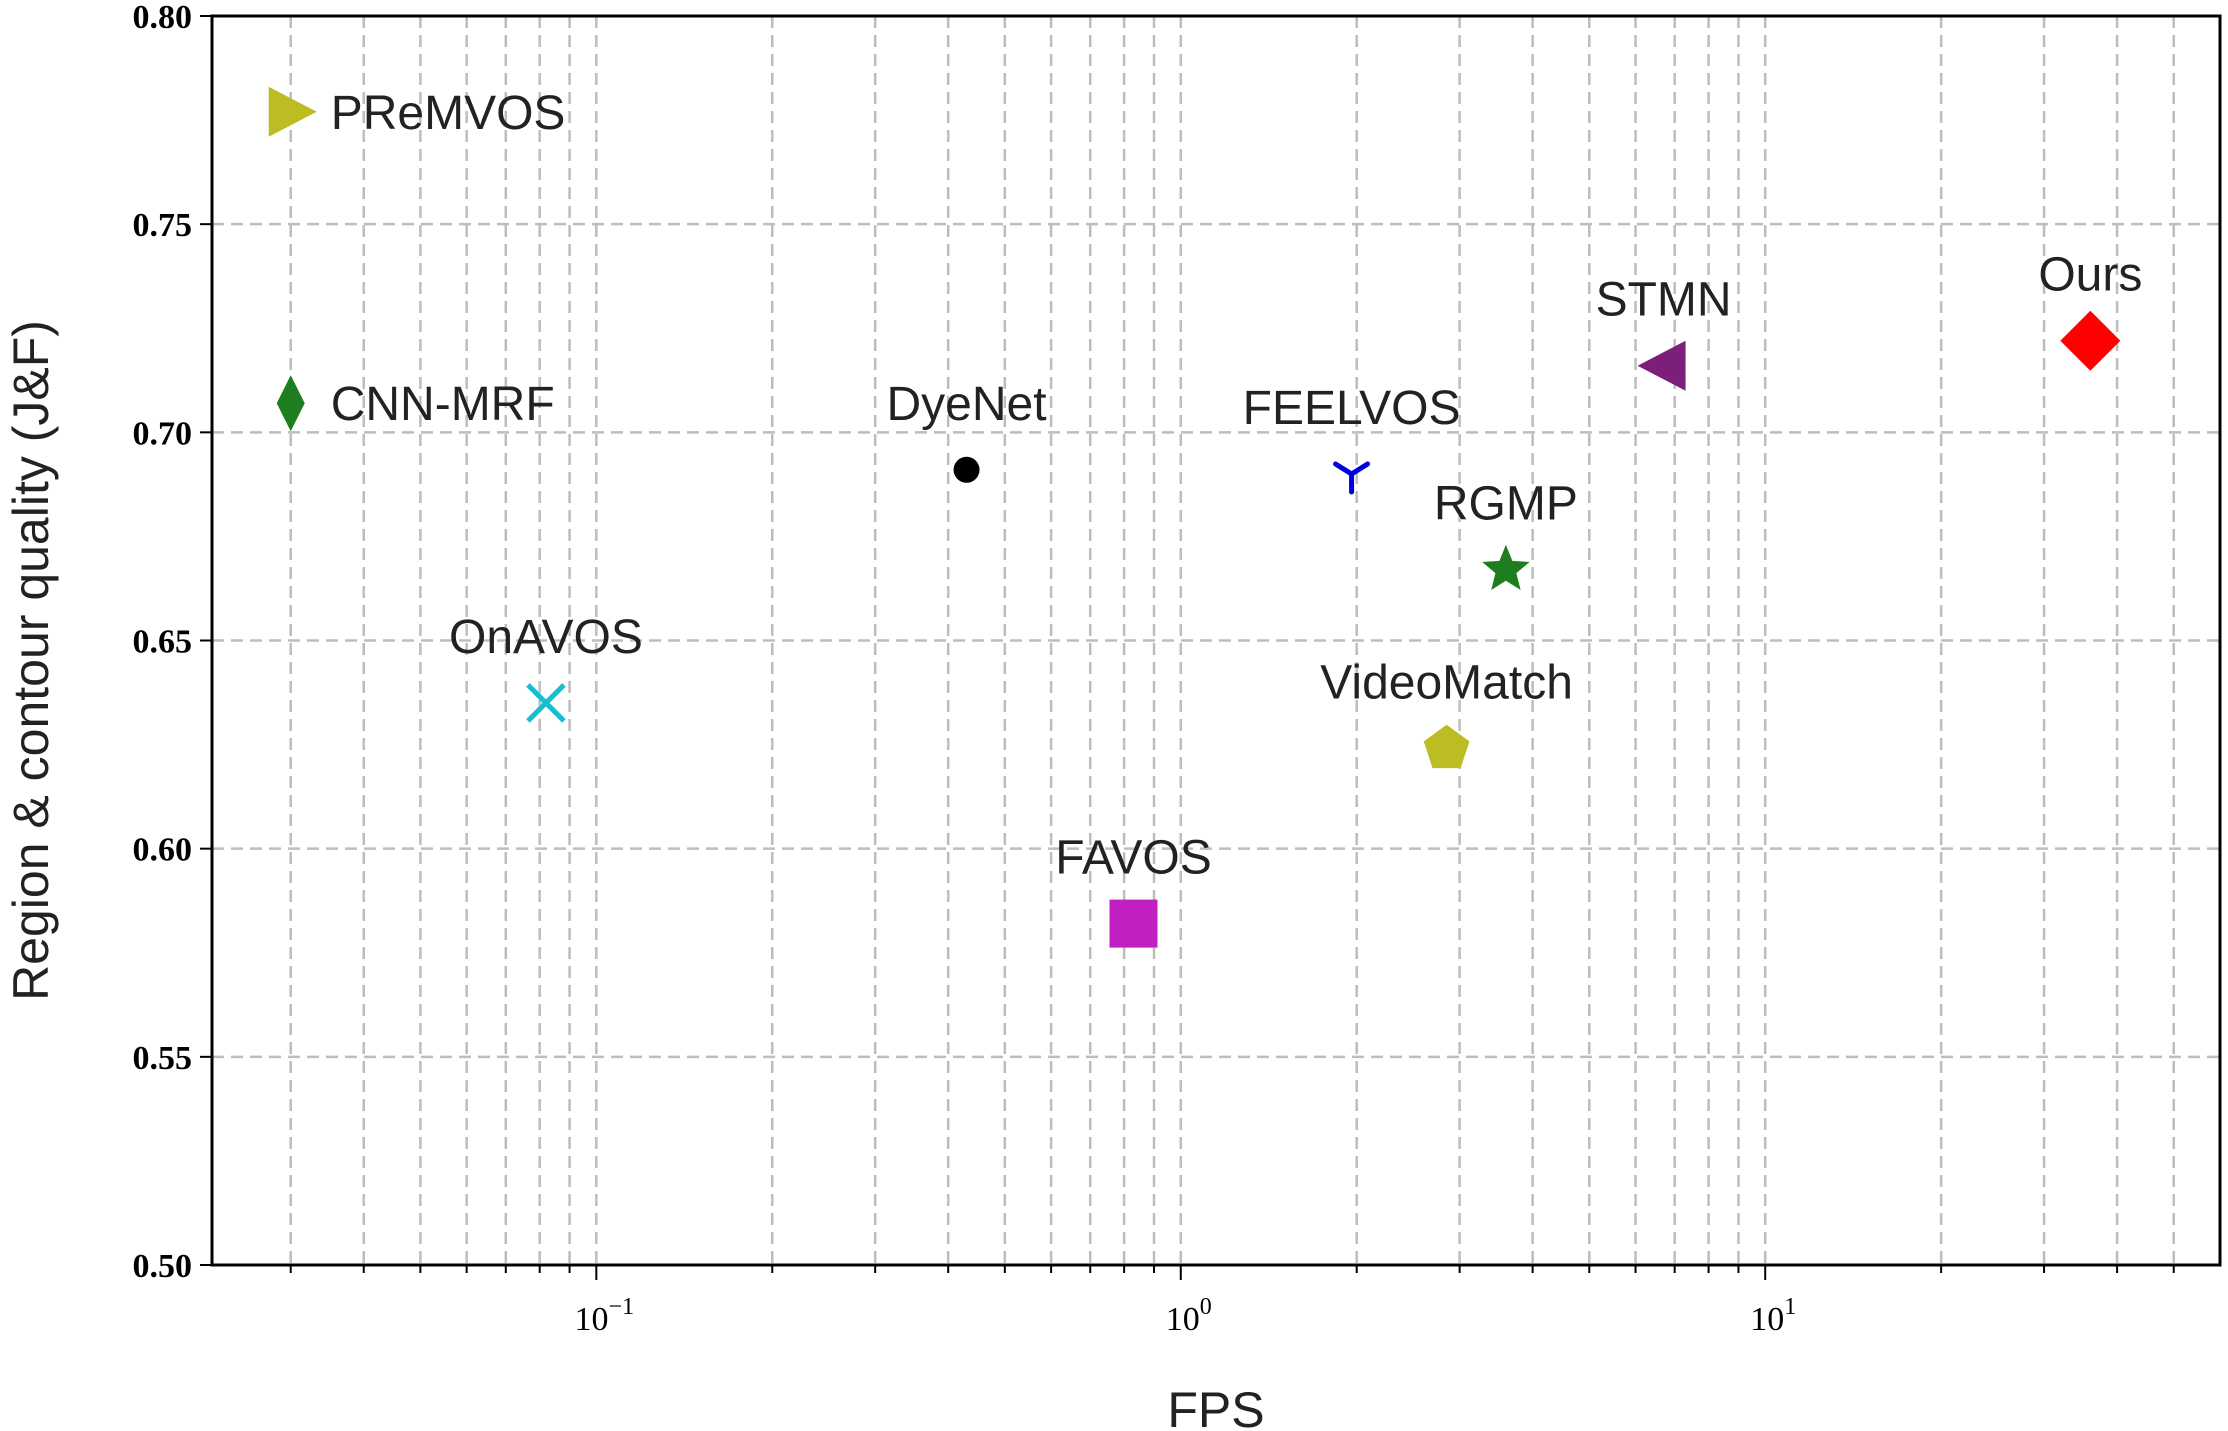  I want to click on diamond-shape, so click(2090, 340).